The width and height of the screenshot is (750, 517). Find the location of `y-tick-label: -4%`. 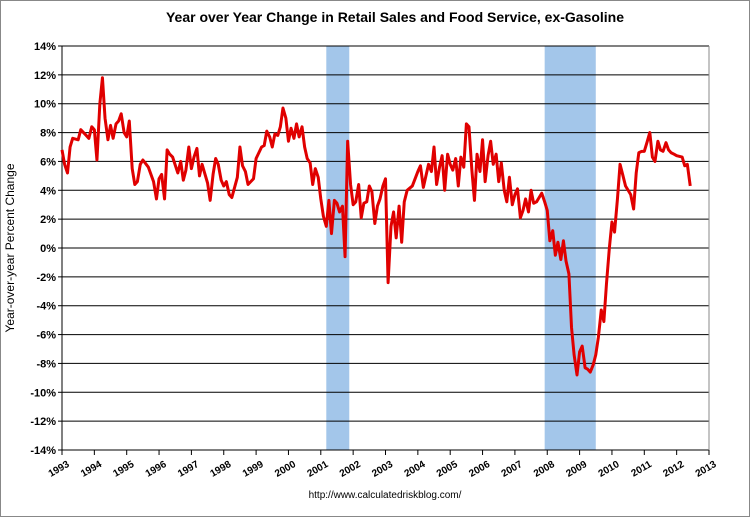

y-tick-label: -4% is located at coordinates (46, 307).